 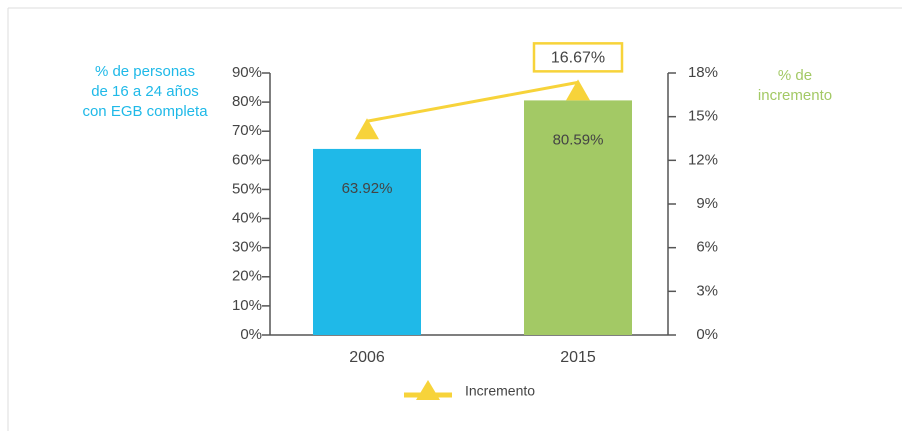 I want to click on legend-label: Incremento, so click(x=500, y=391).